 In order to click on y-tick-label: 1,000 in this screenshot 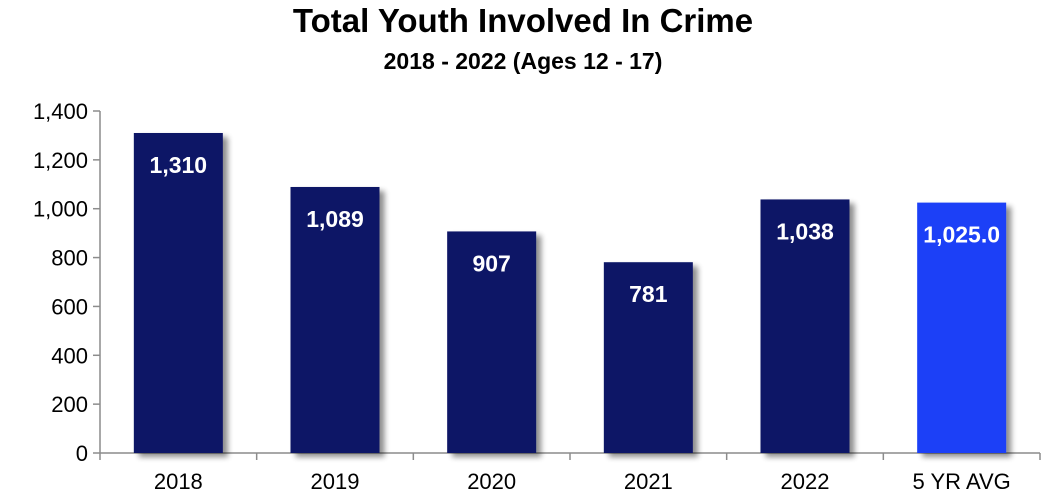, I will do `click(60, 209)`.